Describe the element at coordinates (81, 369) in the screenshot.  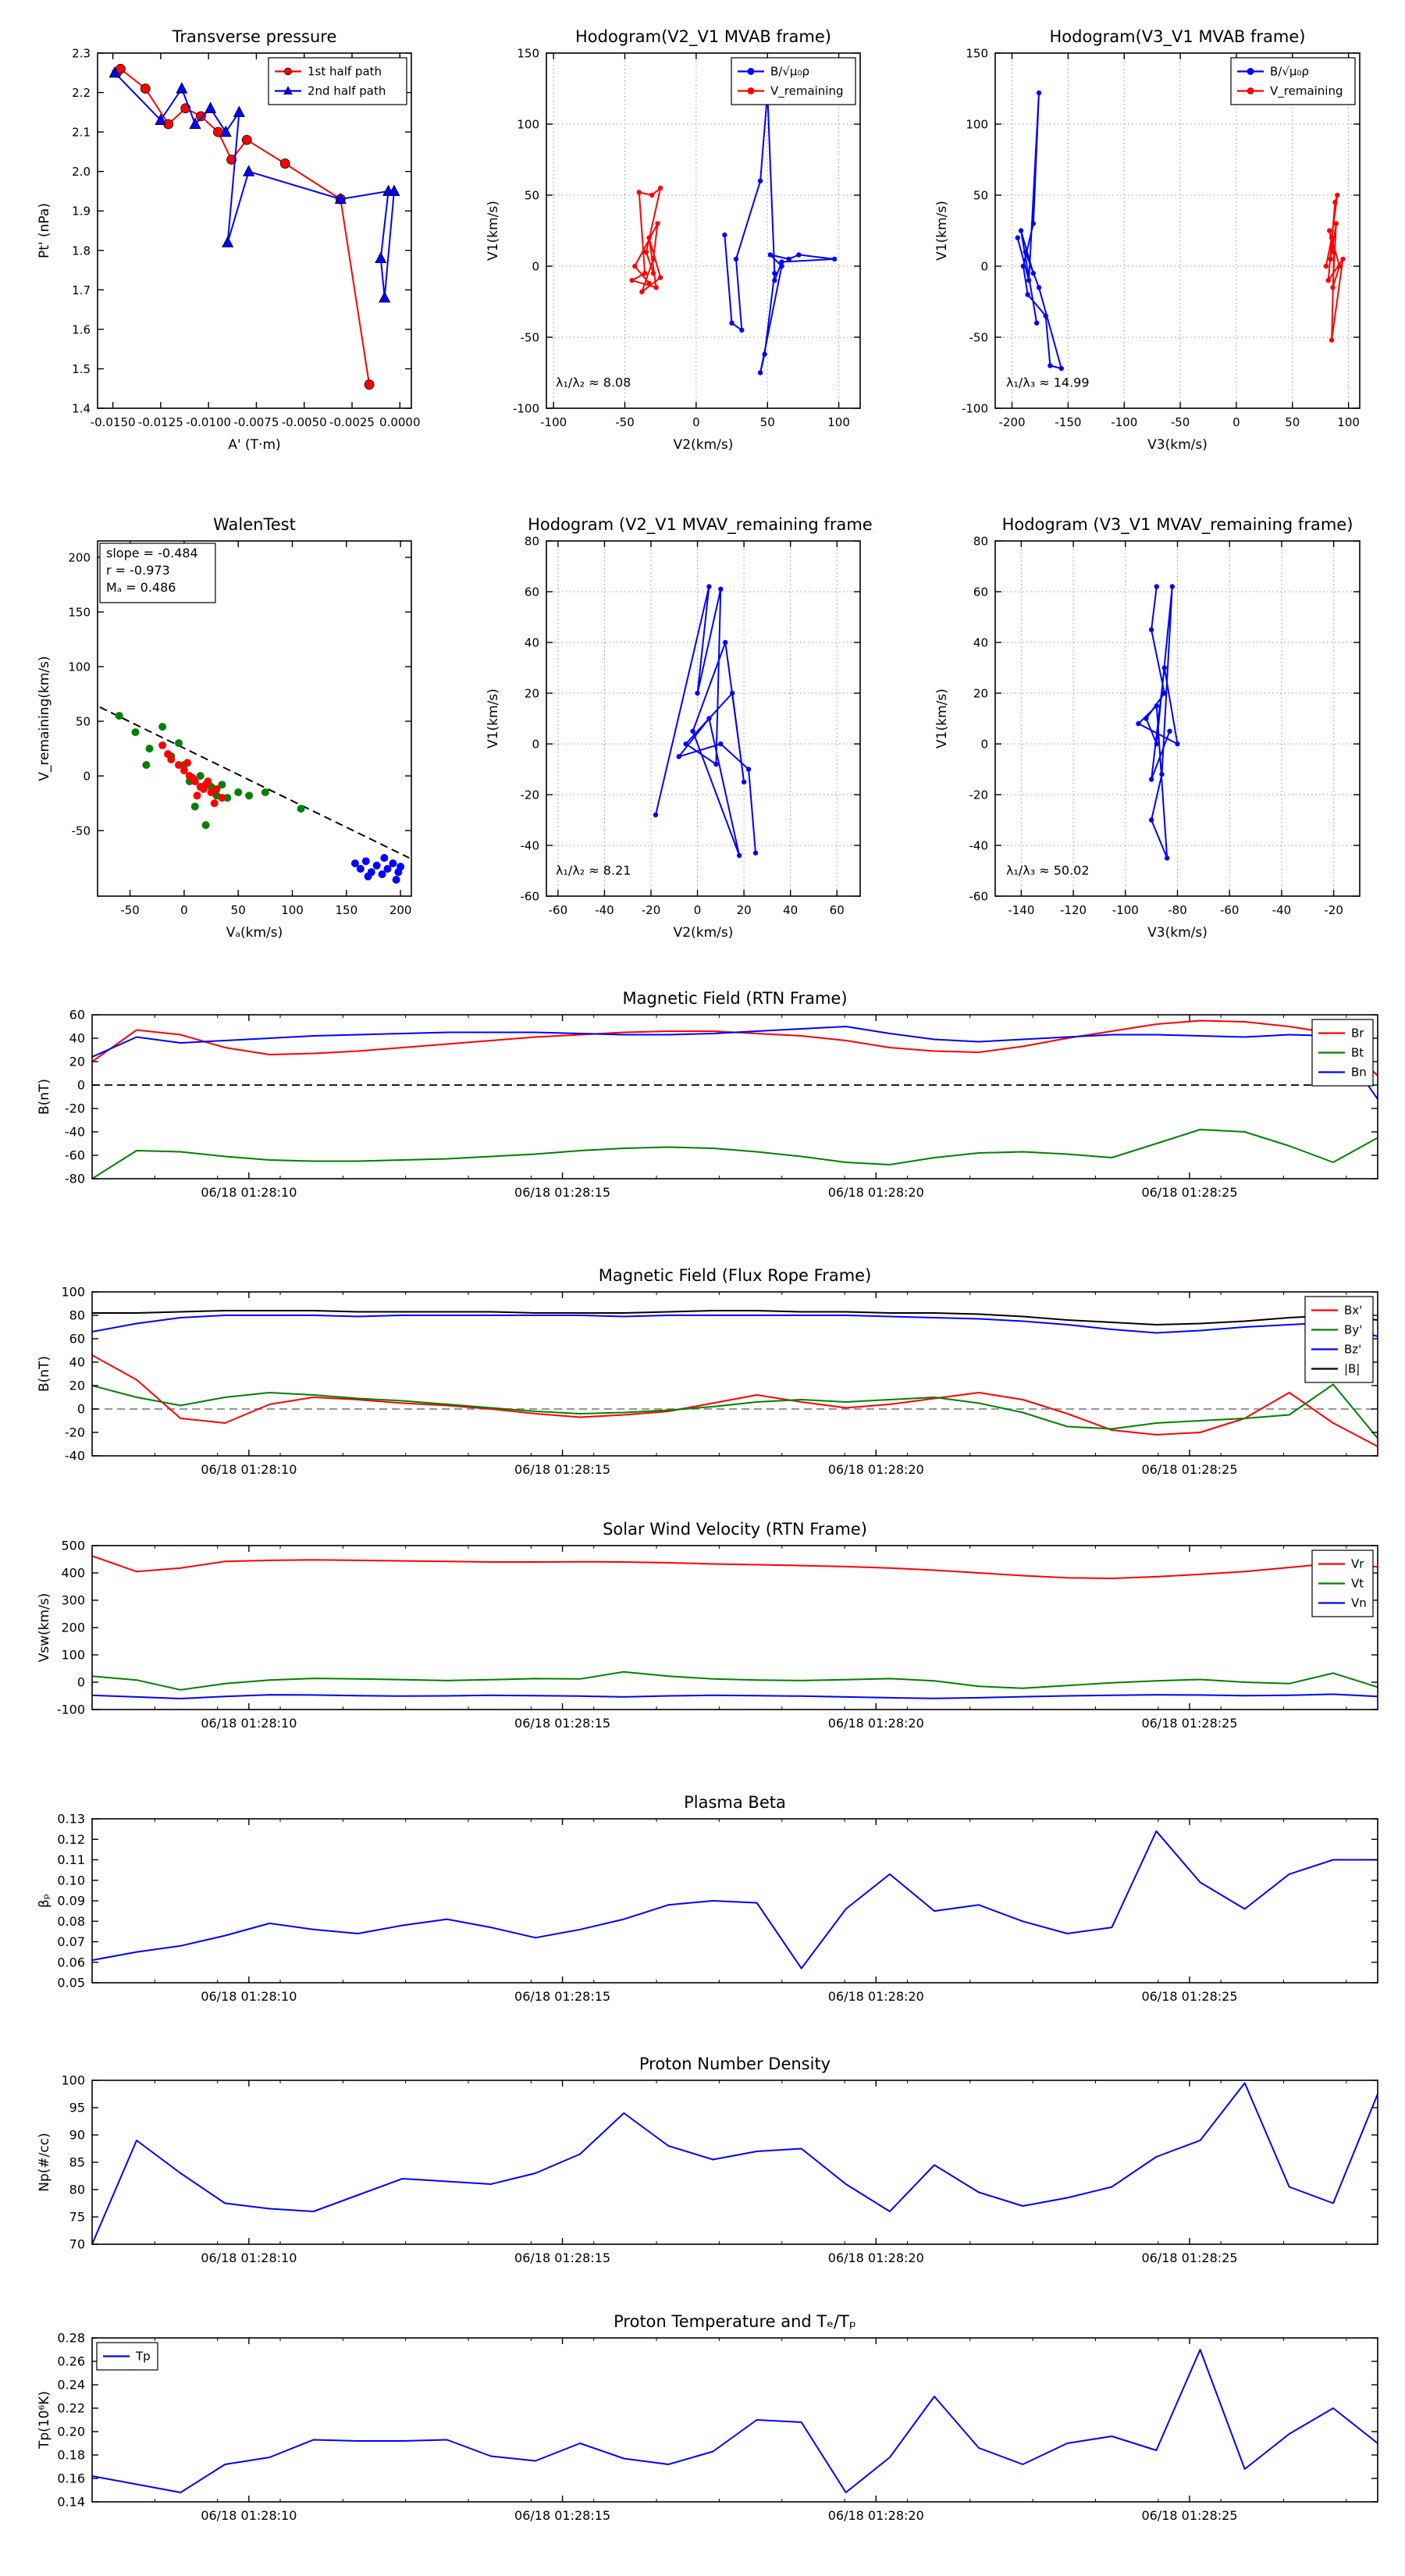
I see `svg-text: 1.5` at that location.